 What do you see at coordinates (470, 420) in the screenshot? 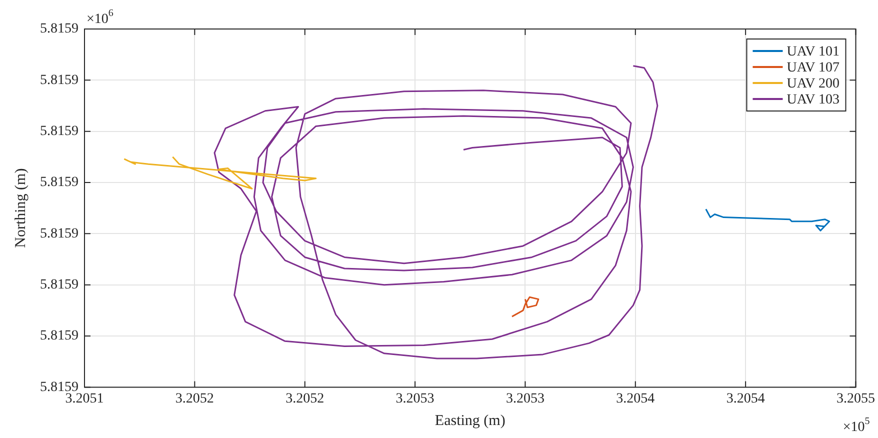
I see `x-axis-title: Easting (m)` at bounding box center [470, 420].